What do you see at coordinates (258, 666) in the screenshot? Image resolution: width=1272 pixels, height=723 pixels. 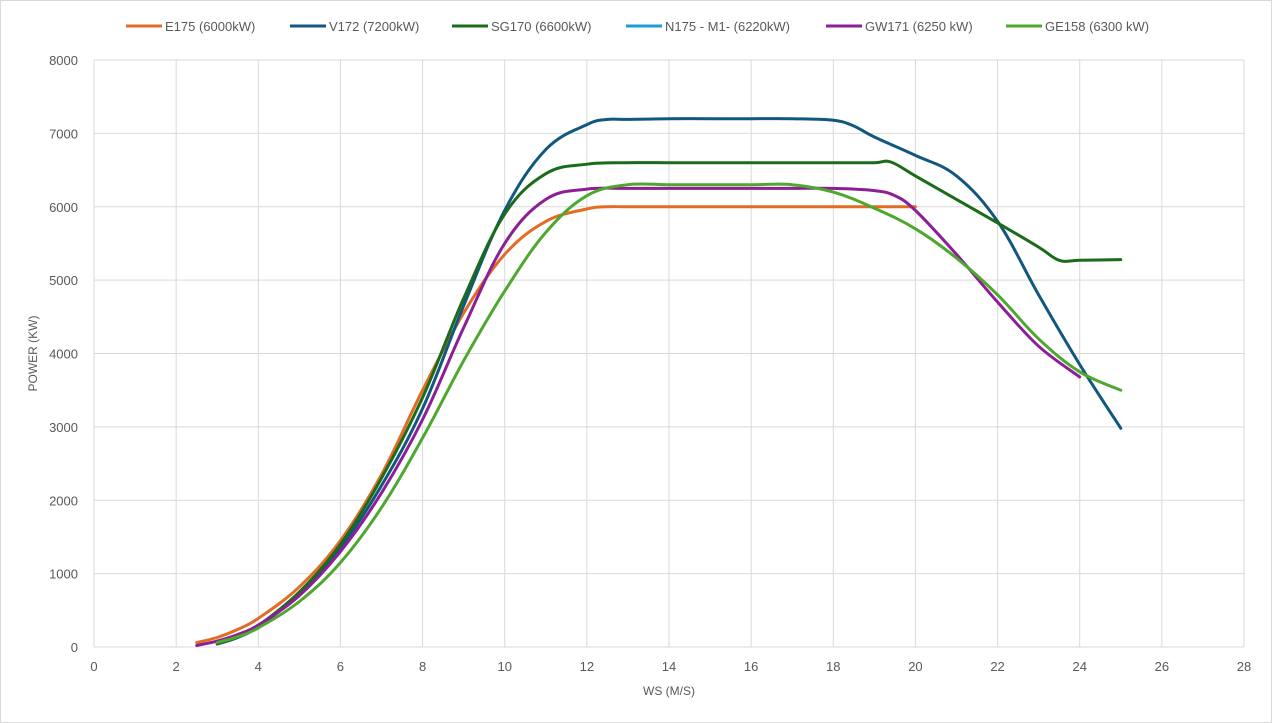 I see `x-tick-label: 4` at bounding box center [258, 666].